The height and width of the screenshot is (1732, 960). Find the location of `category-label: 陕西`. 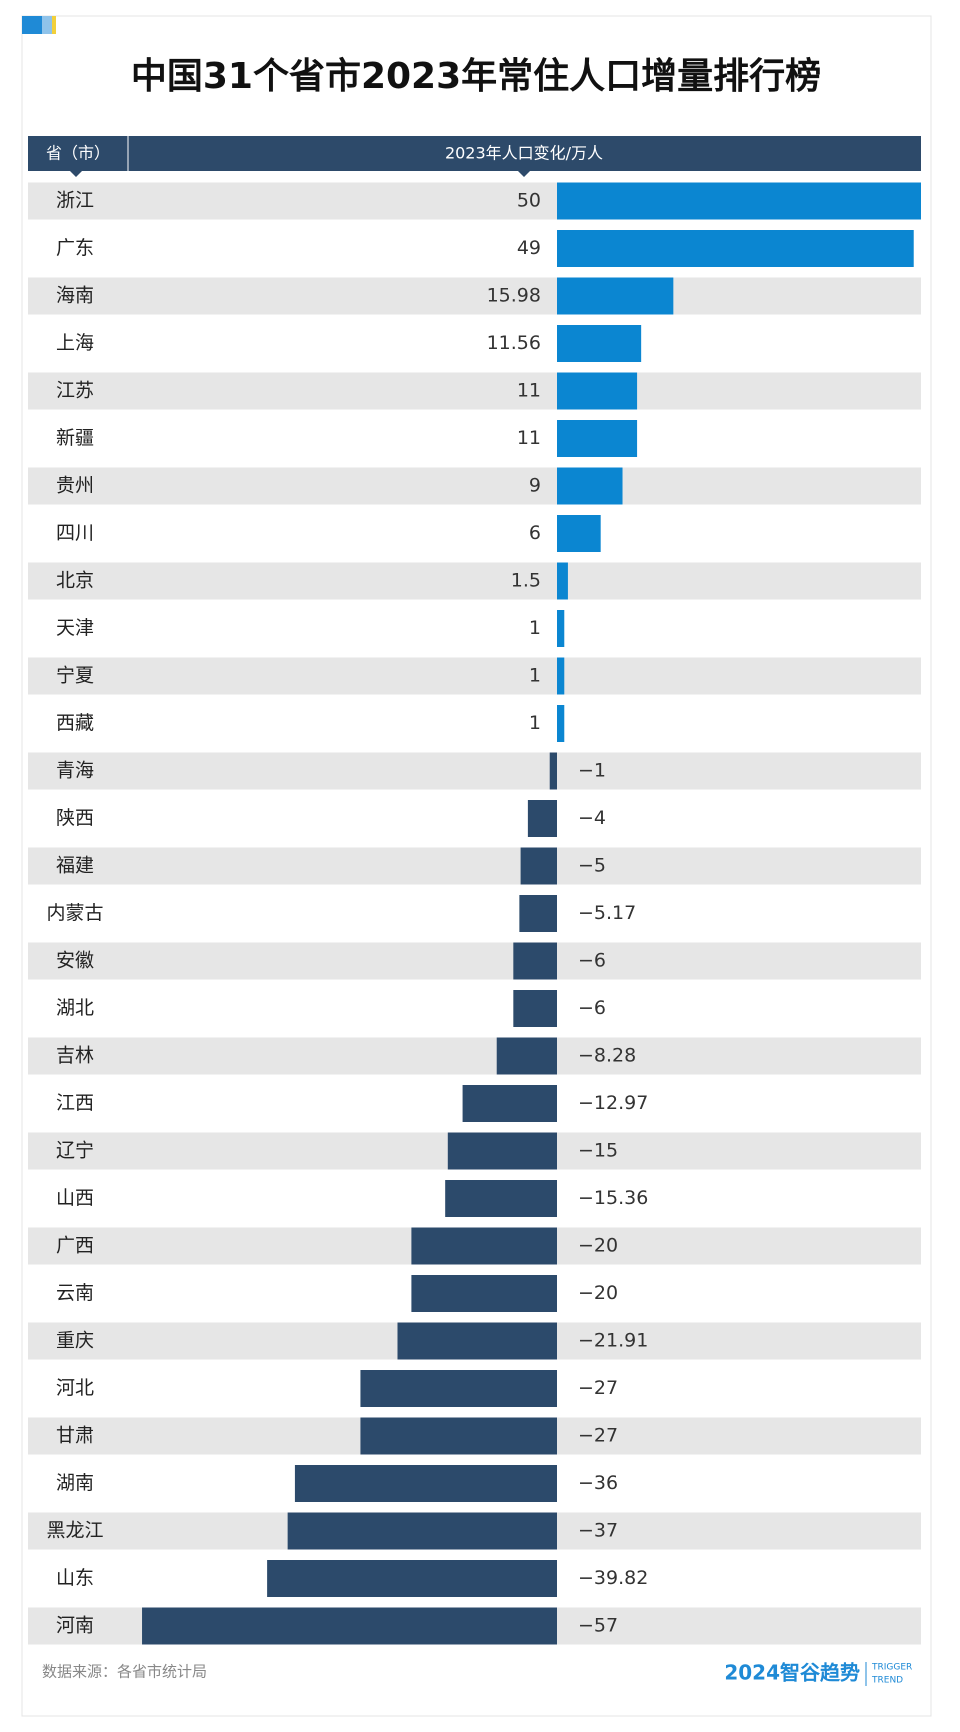

category-label: 陕西 is located at coordinates (75, 818).